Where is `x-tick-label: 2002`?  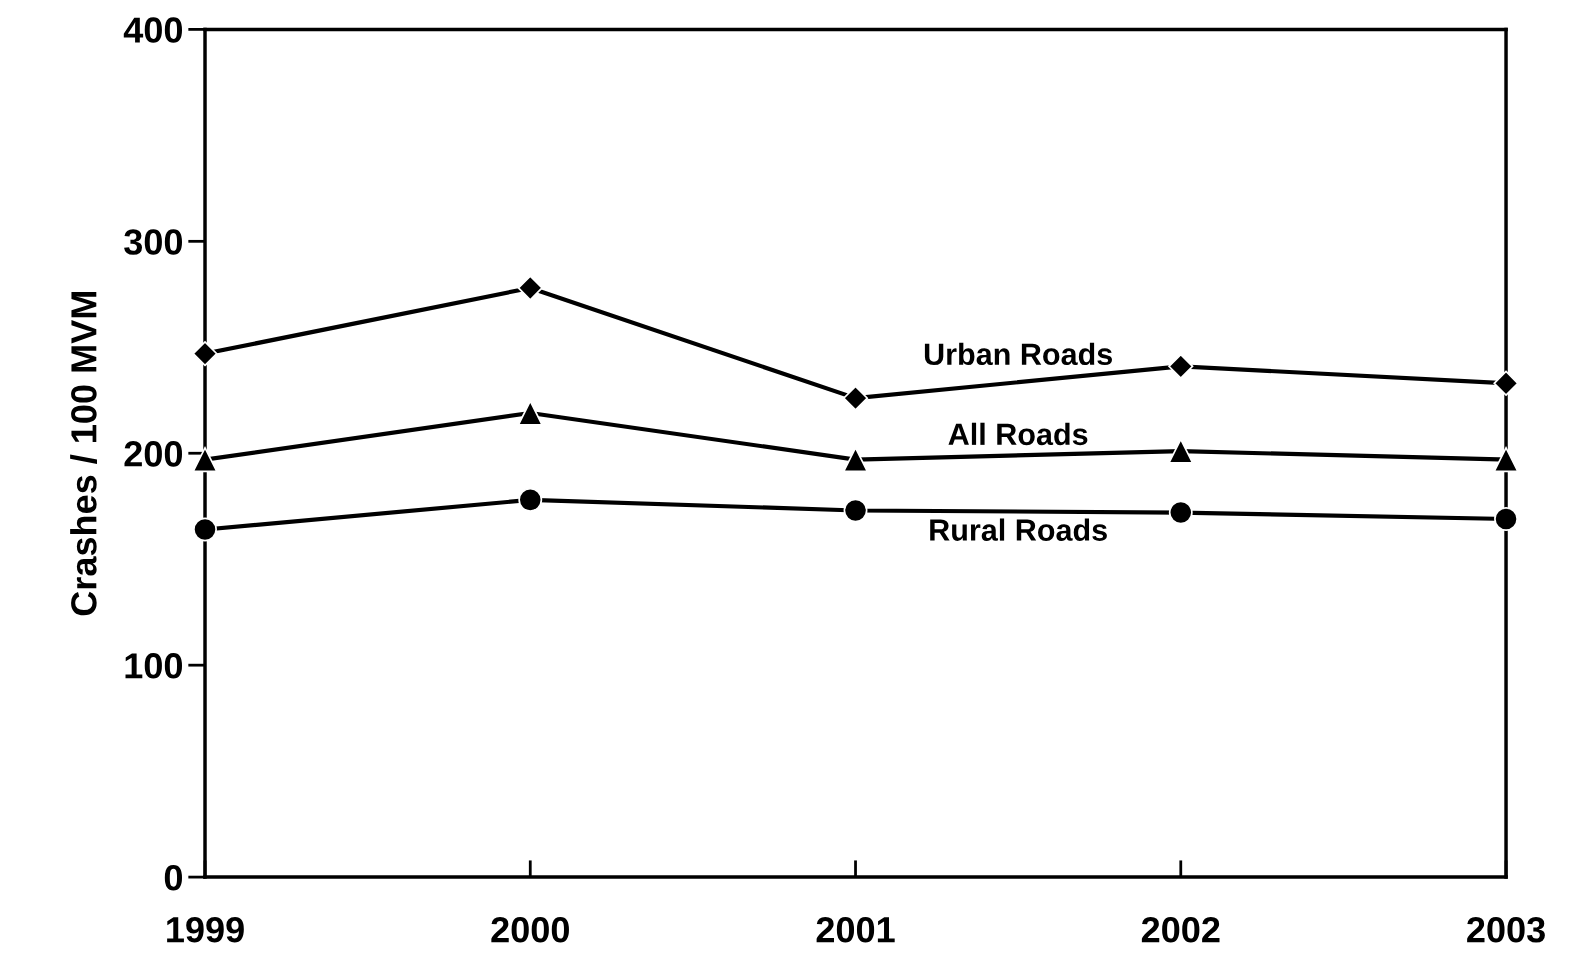
x-tick-label: 2002 is located at coordinates (1180, 929).